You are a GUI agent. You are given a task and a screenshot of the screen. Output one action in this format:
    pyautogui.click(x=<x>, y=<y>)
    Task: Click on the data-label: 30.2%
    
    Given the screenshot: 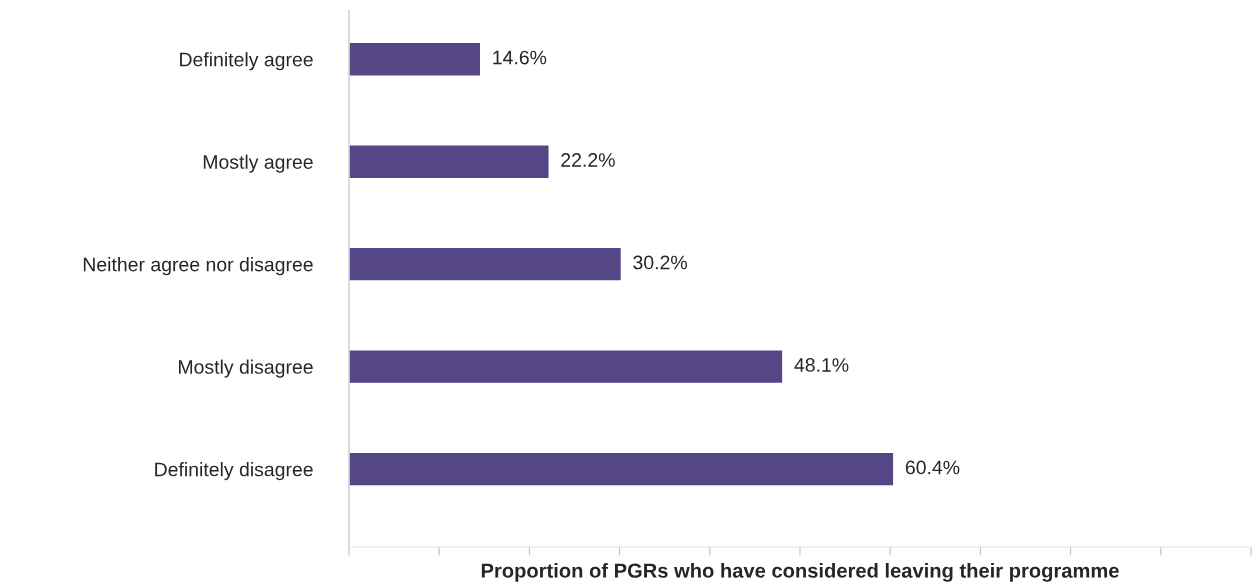 What is the action you would take?
    pyautogui.click(x=660, y=262)
    